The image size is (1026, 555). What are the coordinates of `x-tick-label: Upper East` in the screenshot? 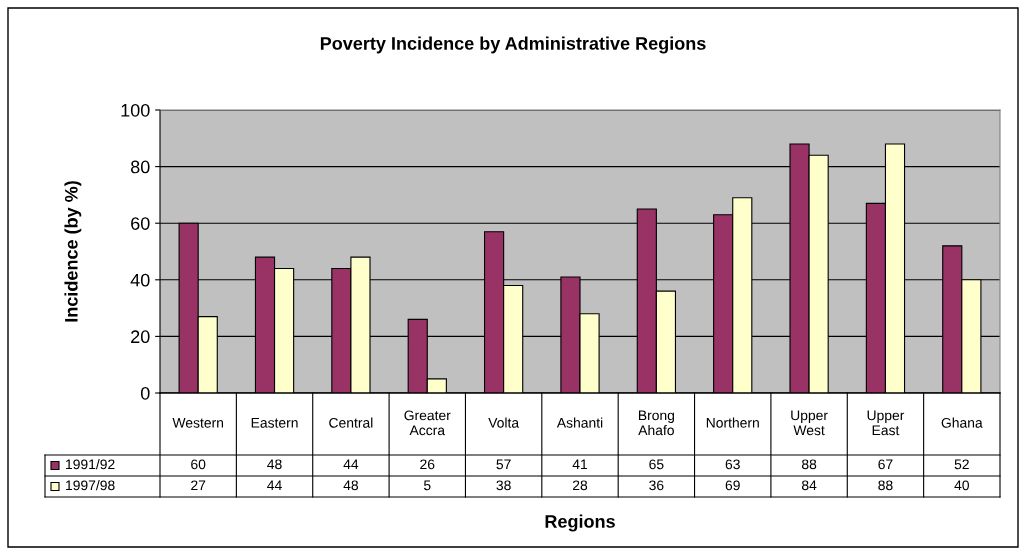 It's located at (886, 423).